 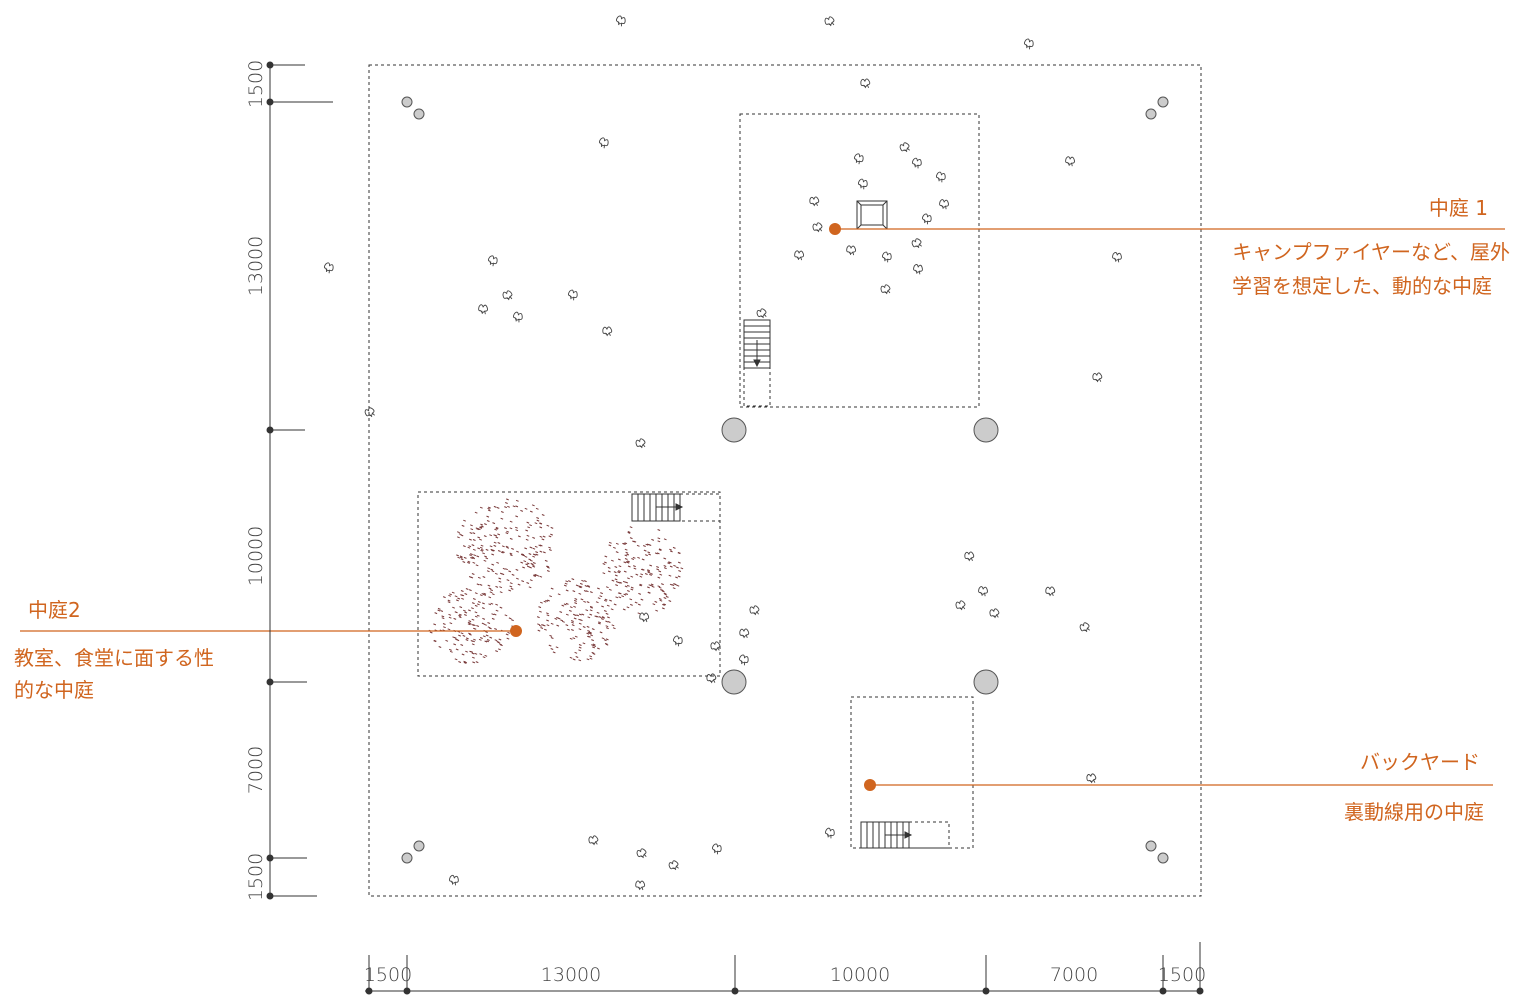 I want to click on dim-v-2: 13000, so click(x=256, y=266).